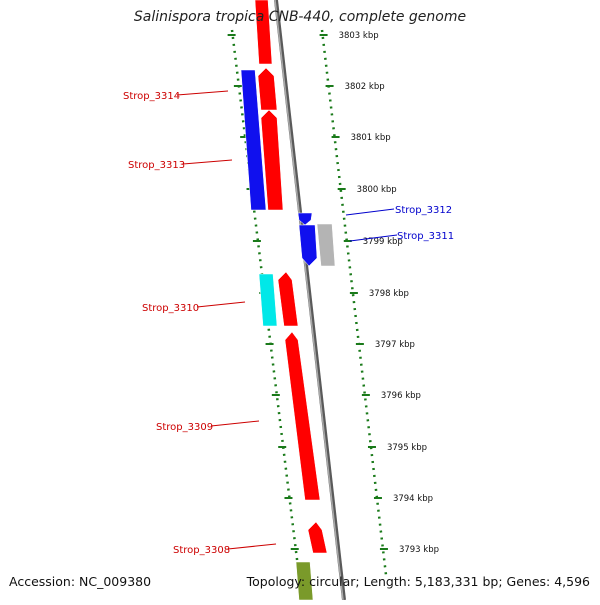 This screenshot has width=600, height=605. Describe the element at coordinates (423, 210) in the screenshot. I see `gene-label: Strop_3312` at that location.